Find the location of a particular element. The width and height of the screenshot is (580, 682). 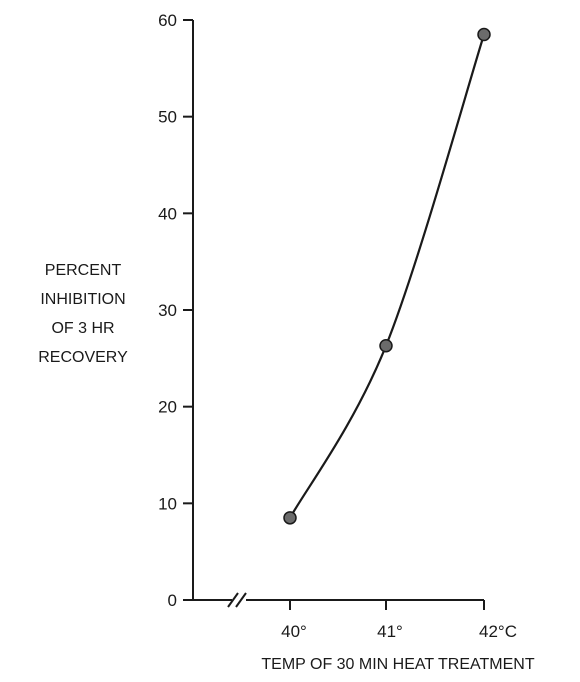

x-tick-label: 42°C is located at coordinates (498, 631).